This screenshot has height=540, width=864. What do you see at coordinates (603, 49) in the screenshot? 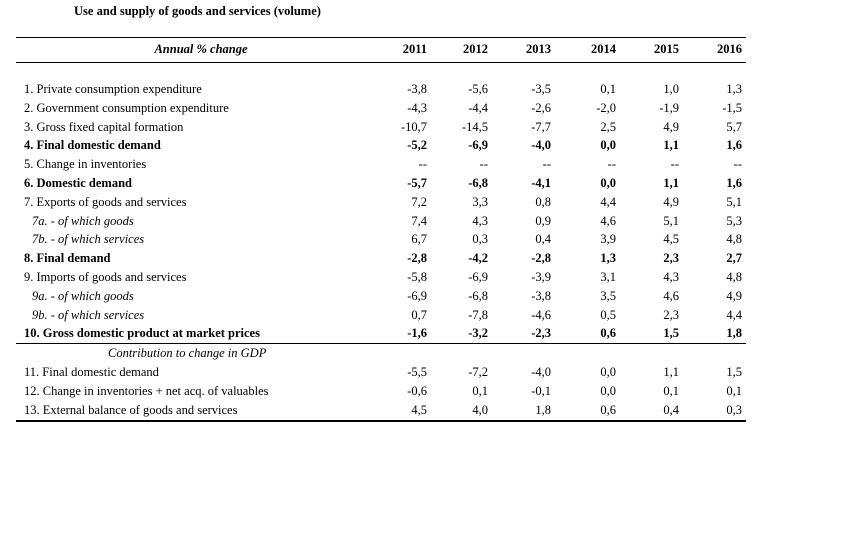
I see `year-header: 2014` at bounding box center [603, 49].